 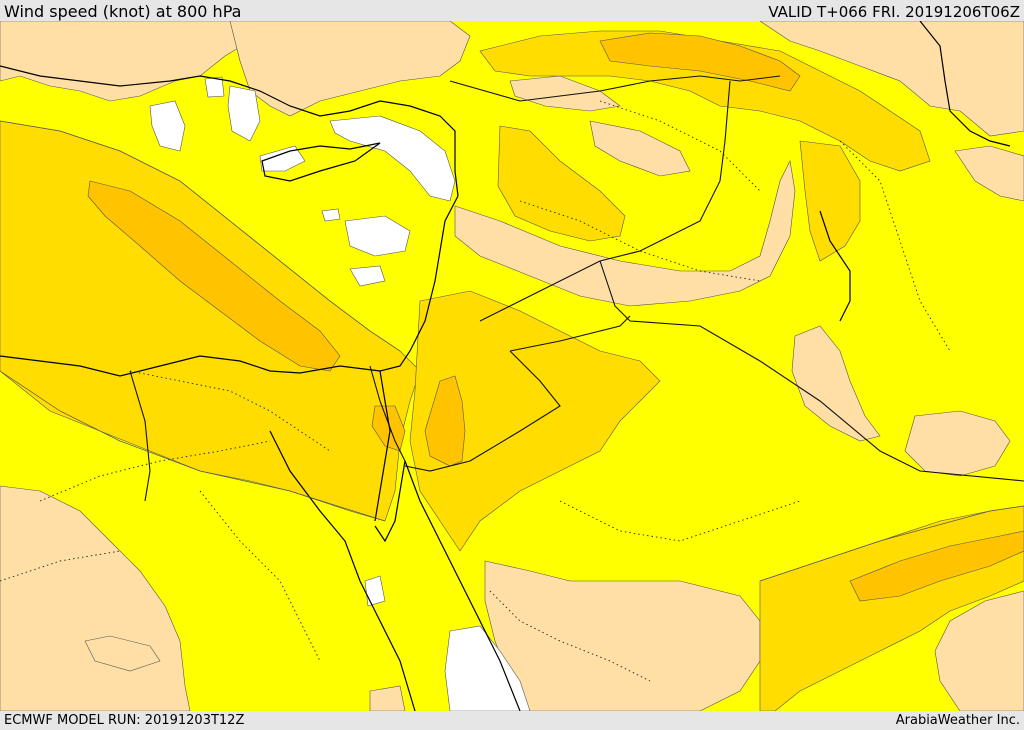 What do you see at coordinates (375, 591) in the screenshot?
I see `calm-red-sea-island` at bounding box center [375, 591].